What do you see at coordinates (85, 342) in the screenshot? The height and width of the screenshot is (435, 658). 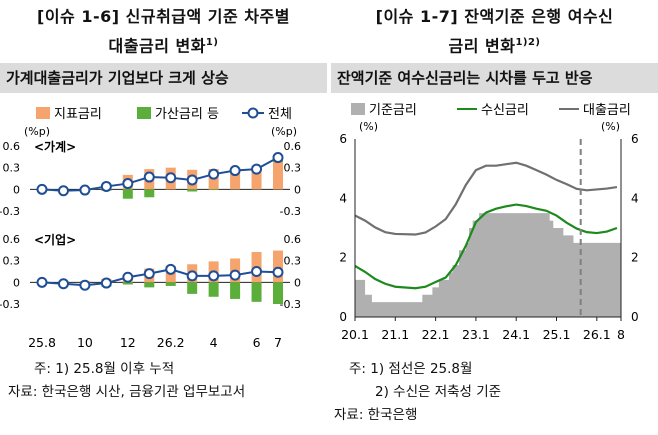 I see `x-tick-label: 10` at bounding box center [85, 342].